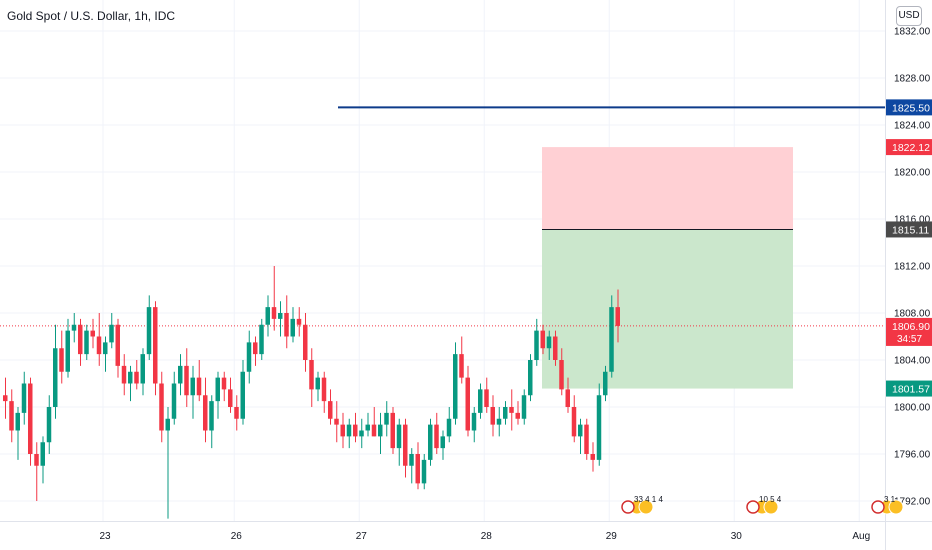  I want to click on take-profit-zone, so click(667, 309).